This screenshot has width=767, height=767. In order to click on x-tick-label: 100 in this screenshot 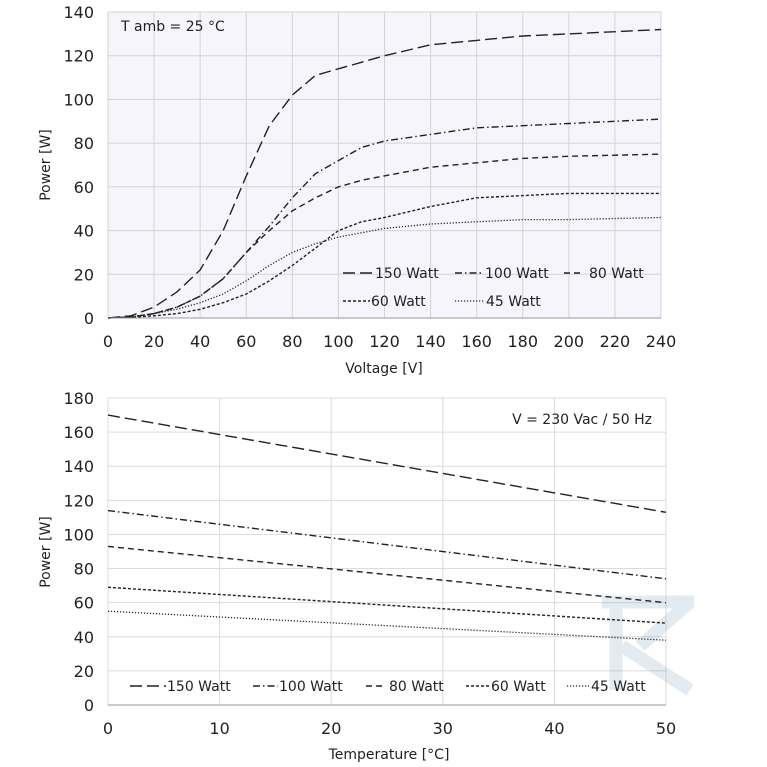, I will do `click(338, 341)`.